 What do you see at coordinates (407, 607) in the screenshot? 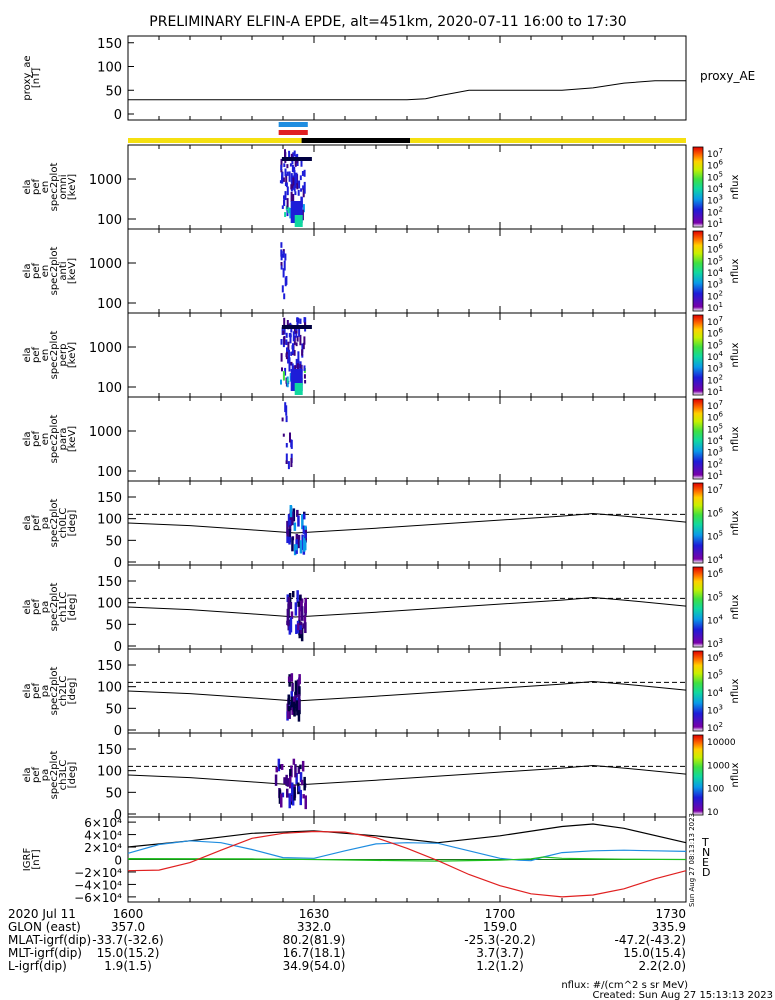
I see `panel-ch1LC-line` at bounding box center [407, 607].